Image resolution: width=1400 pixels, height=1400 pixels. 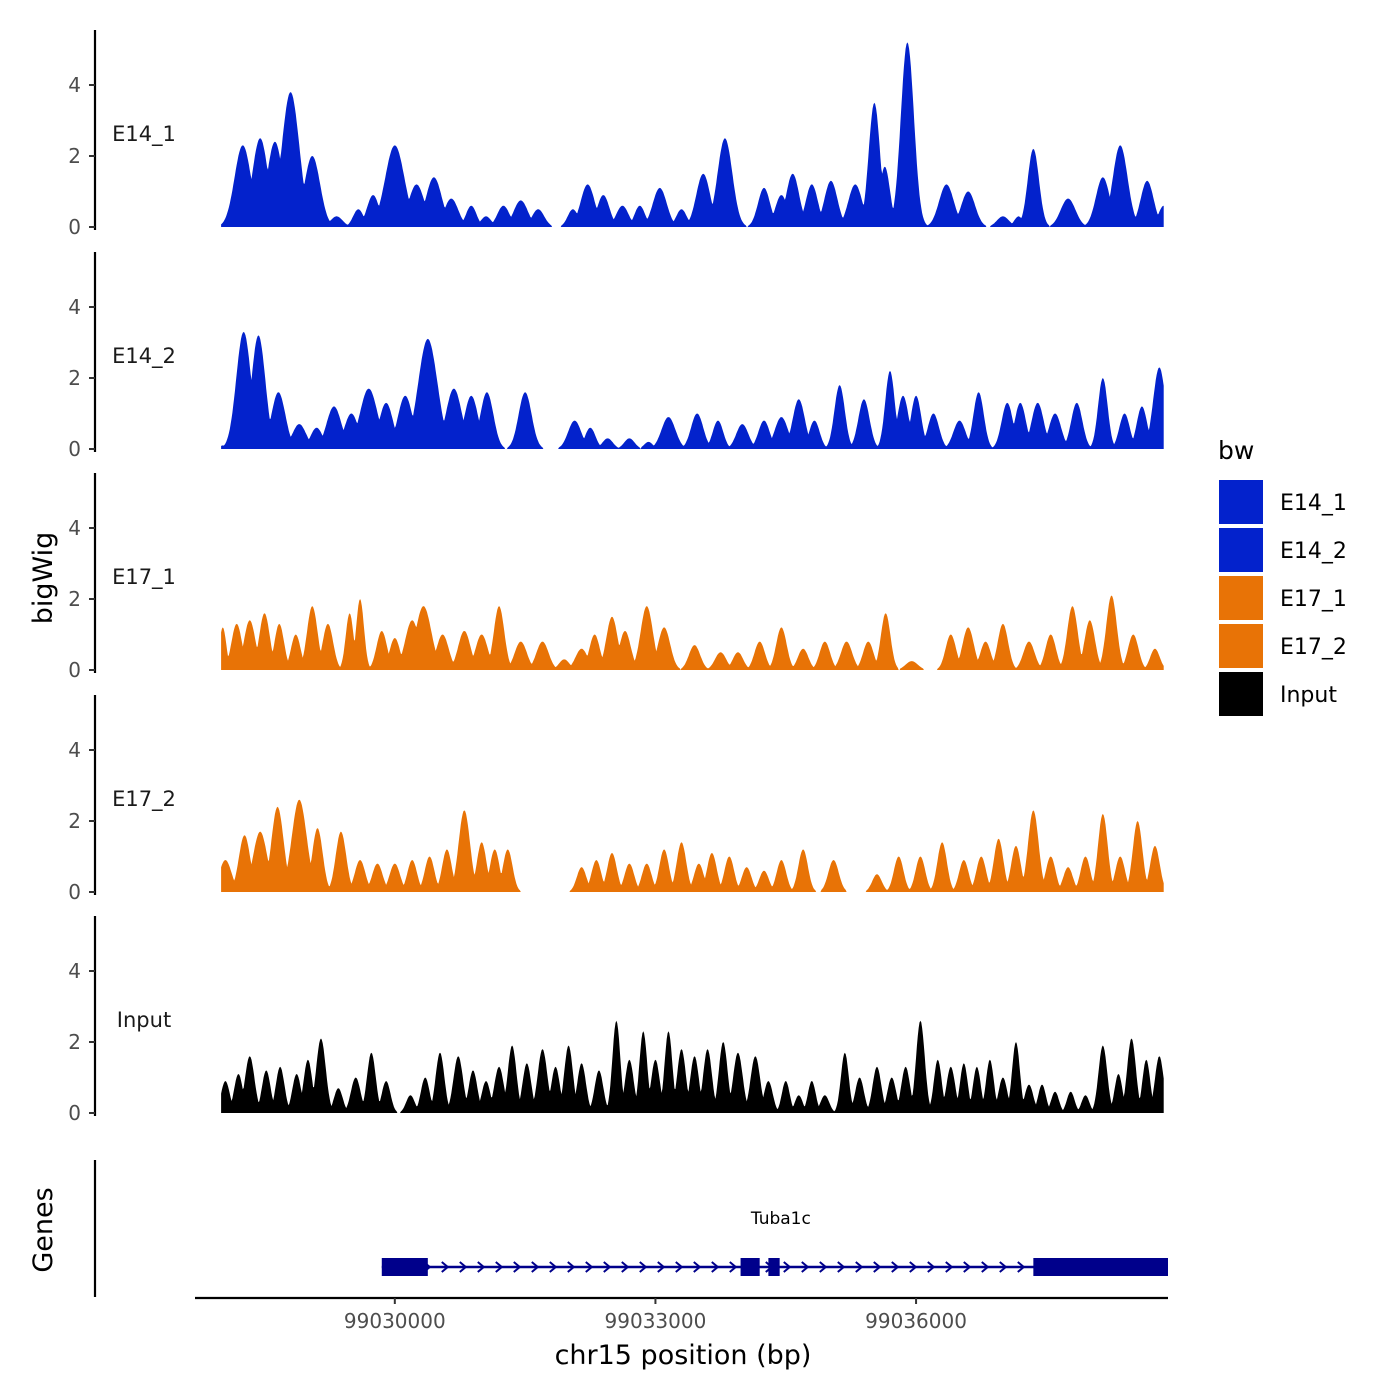 I want to click on track-E14_1: 0 2 4 E14_1, so click(x=616, y=134).